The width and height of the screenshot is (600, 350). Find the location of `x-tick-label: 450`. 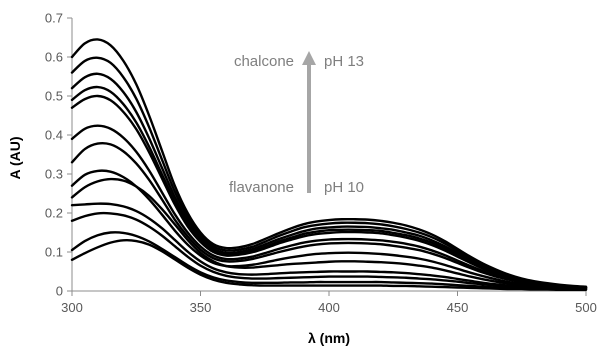

x-tick-label: 450 is located at coordinates (458, 307).